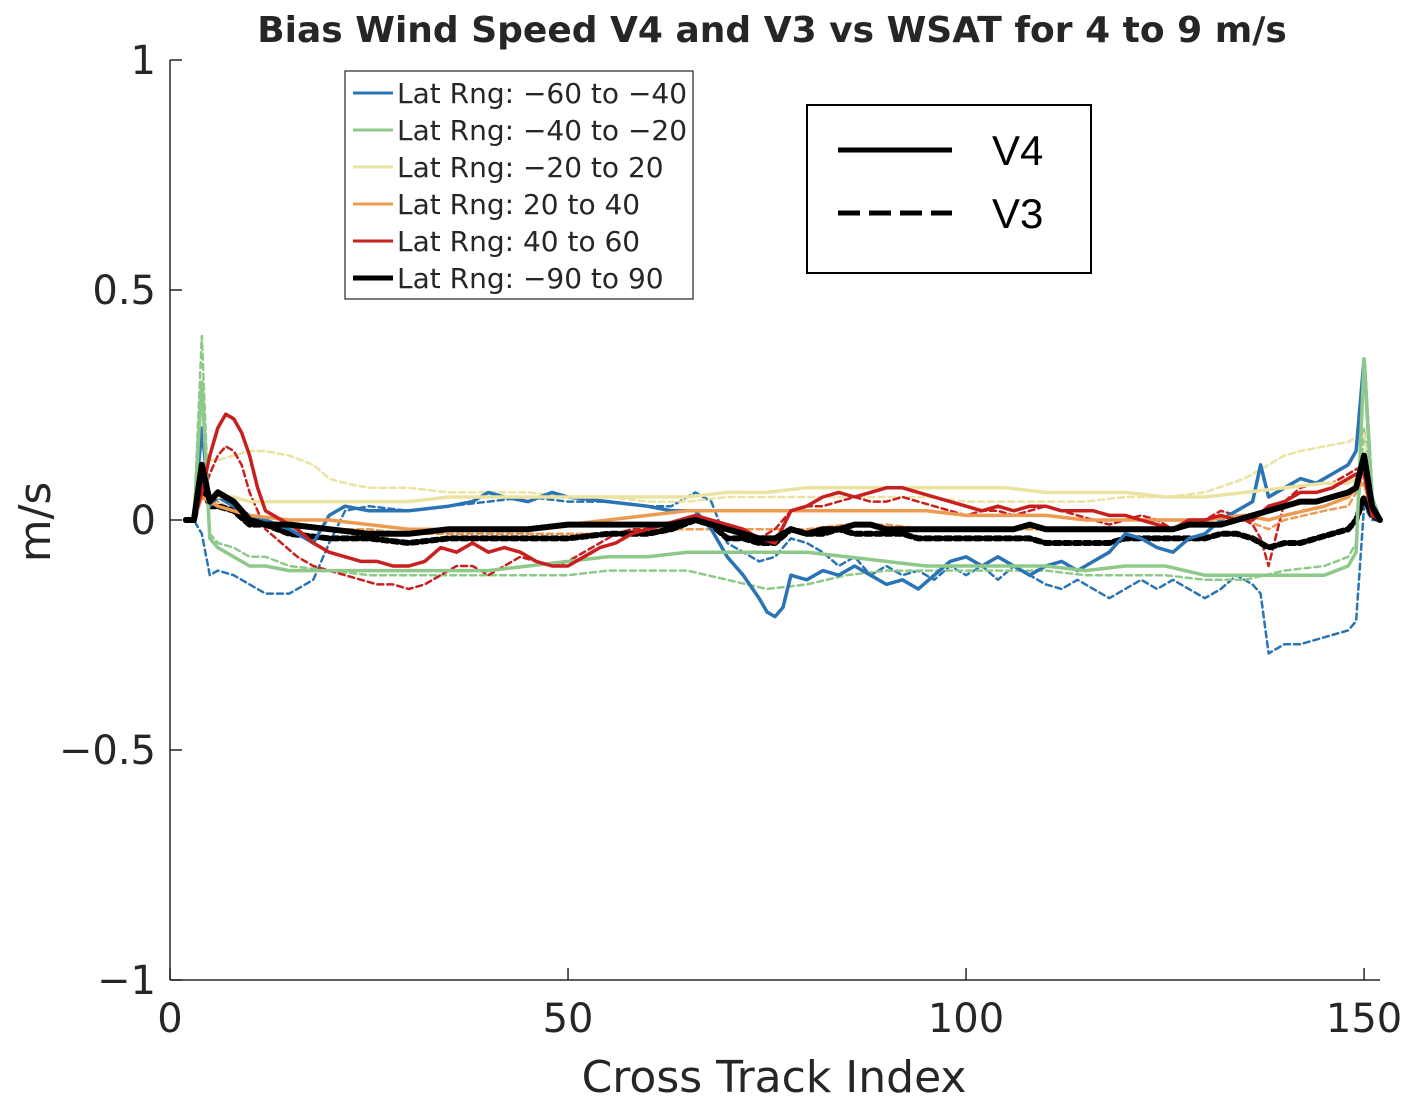 The height and width of the screenshot is (1103, 1410). I want to click on style-legend-box, so click(949, 189).